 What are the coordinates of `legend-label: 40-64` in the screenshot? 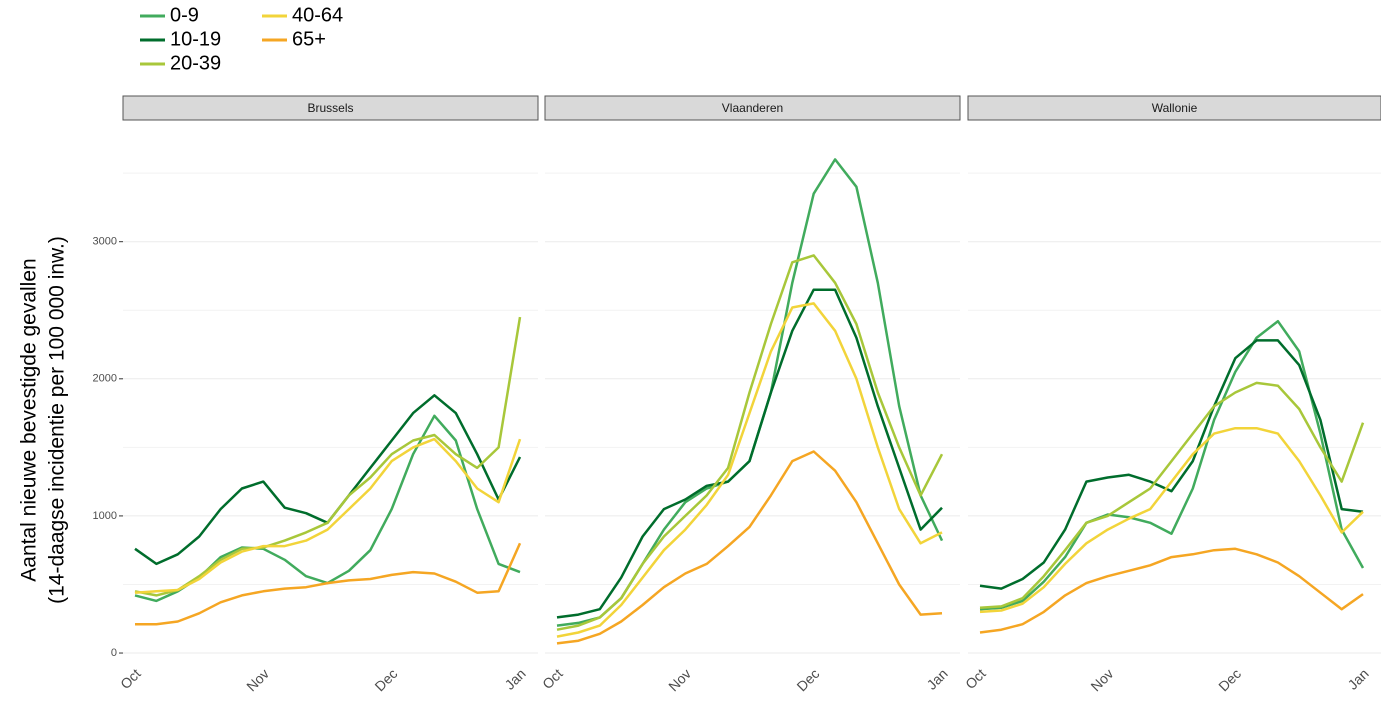 It's located at (317, 15).